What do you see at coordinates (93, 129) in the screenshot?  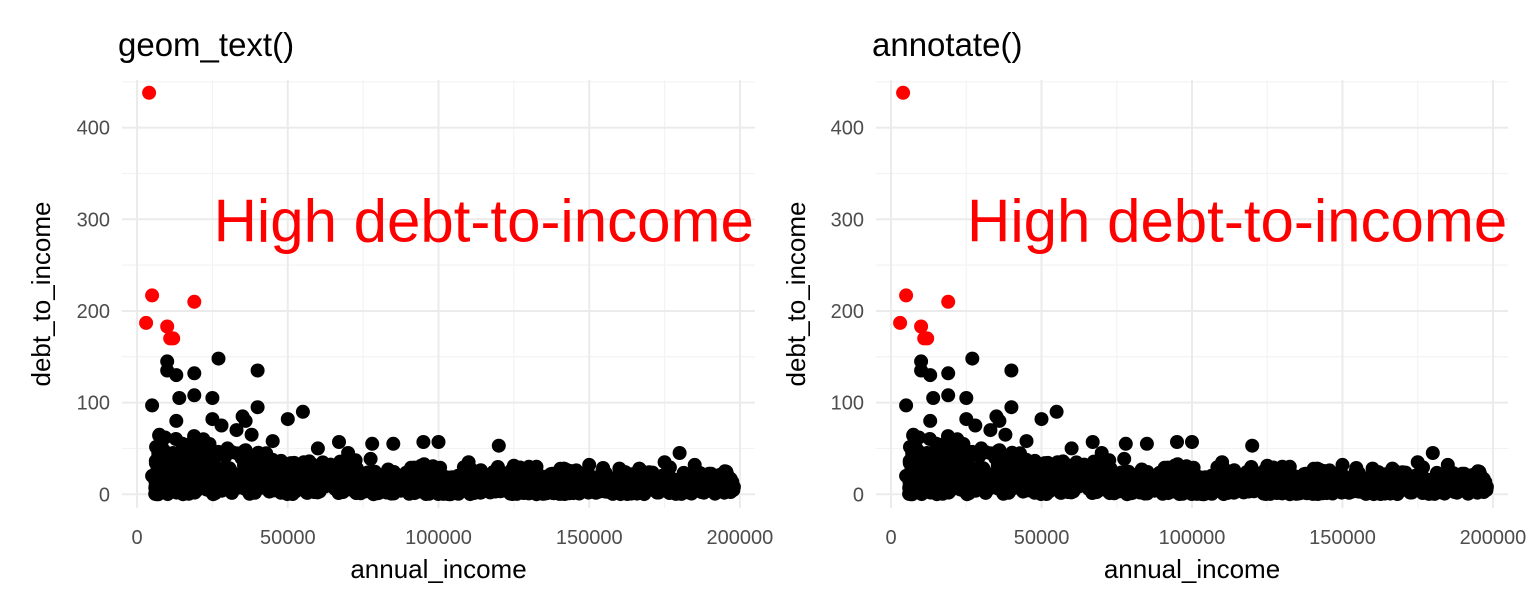 I see `y-tick-label: 400` at bounding box center [93, 129].